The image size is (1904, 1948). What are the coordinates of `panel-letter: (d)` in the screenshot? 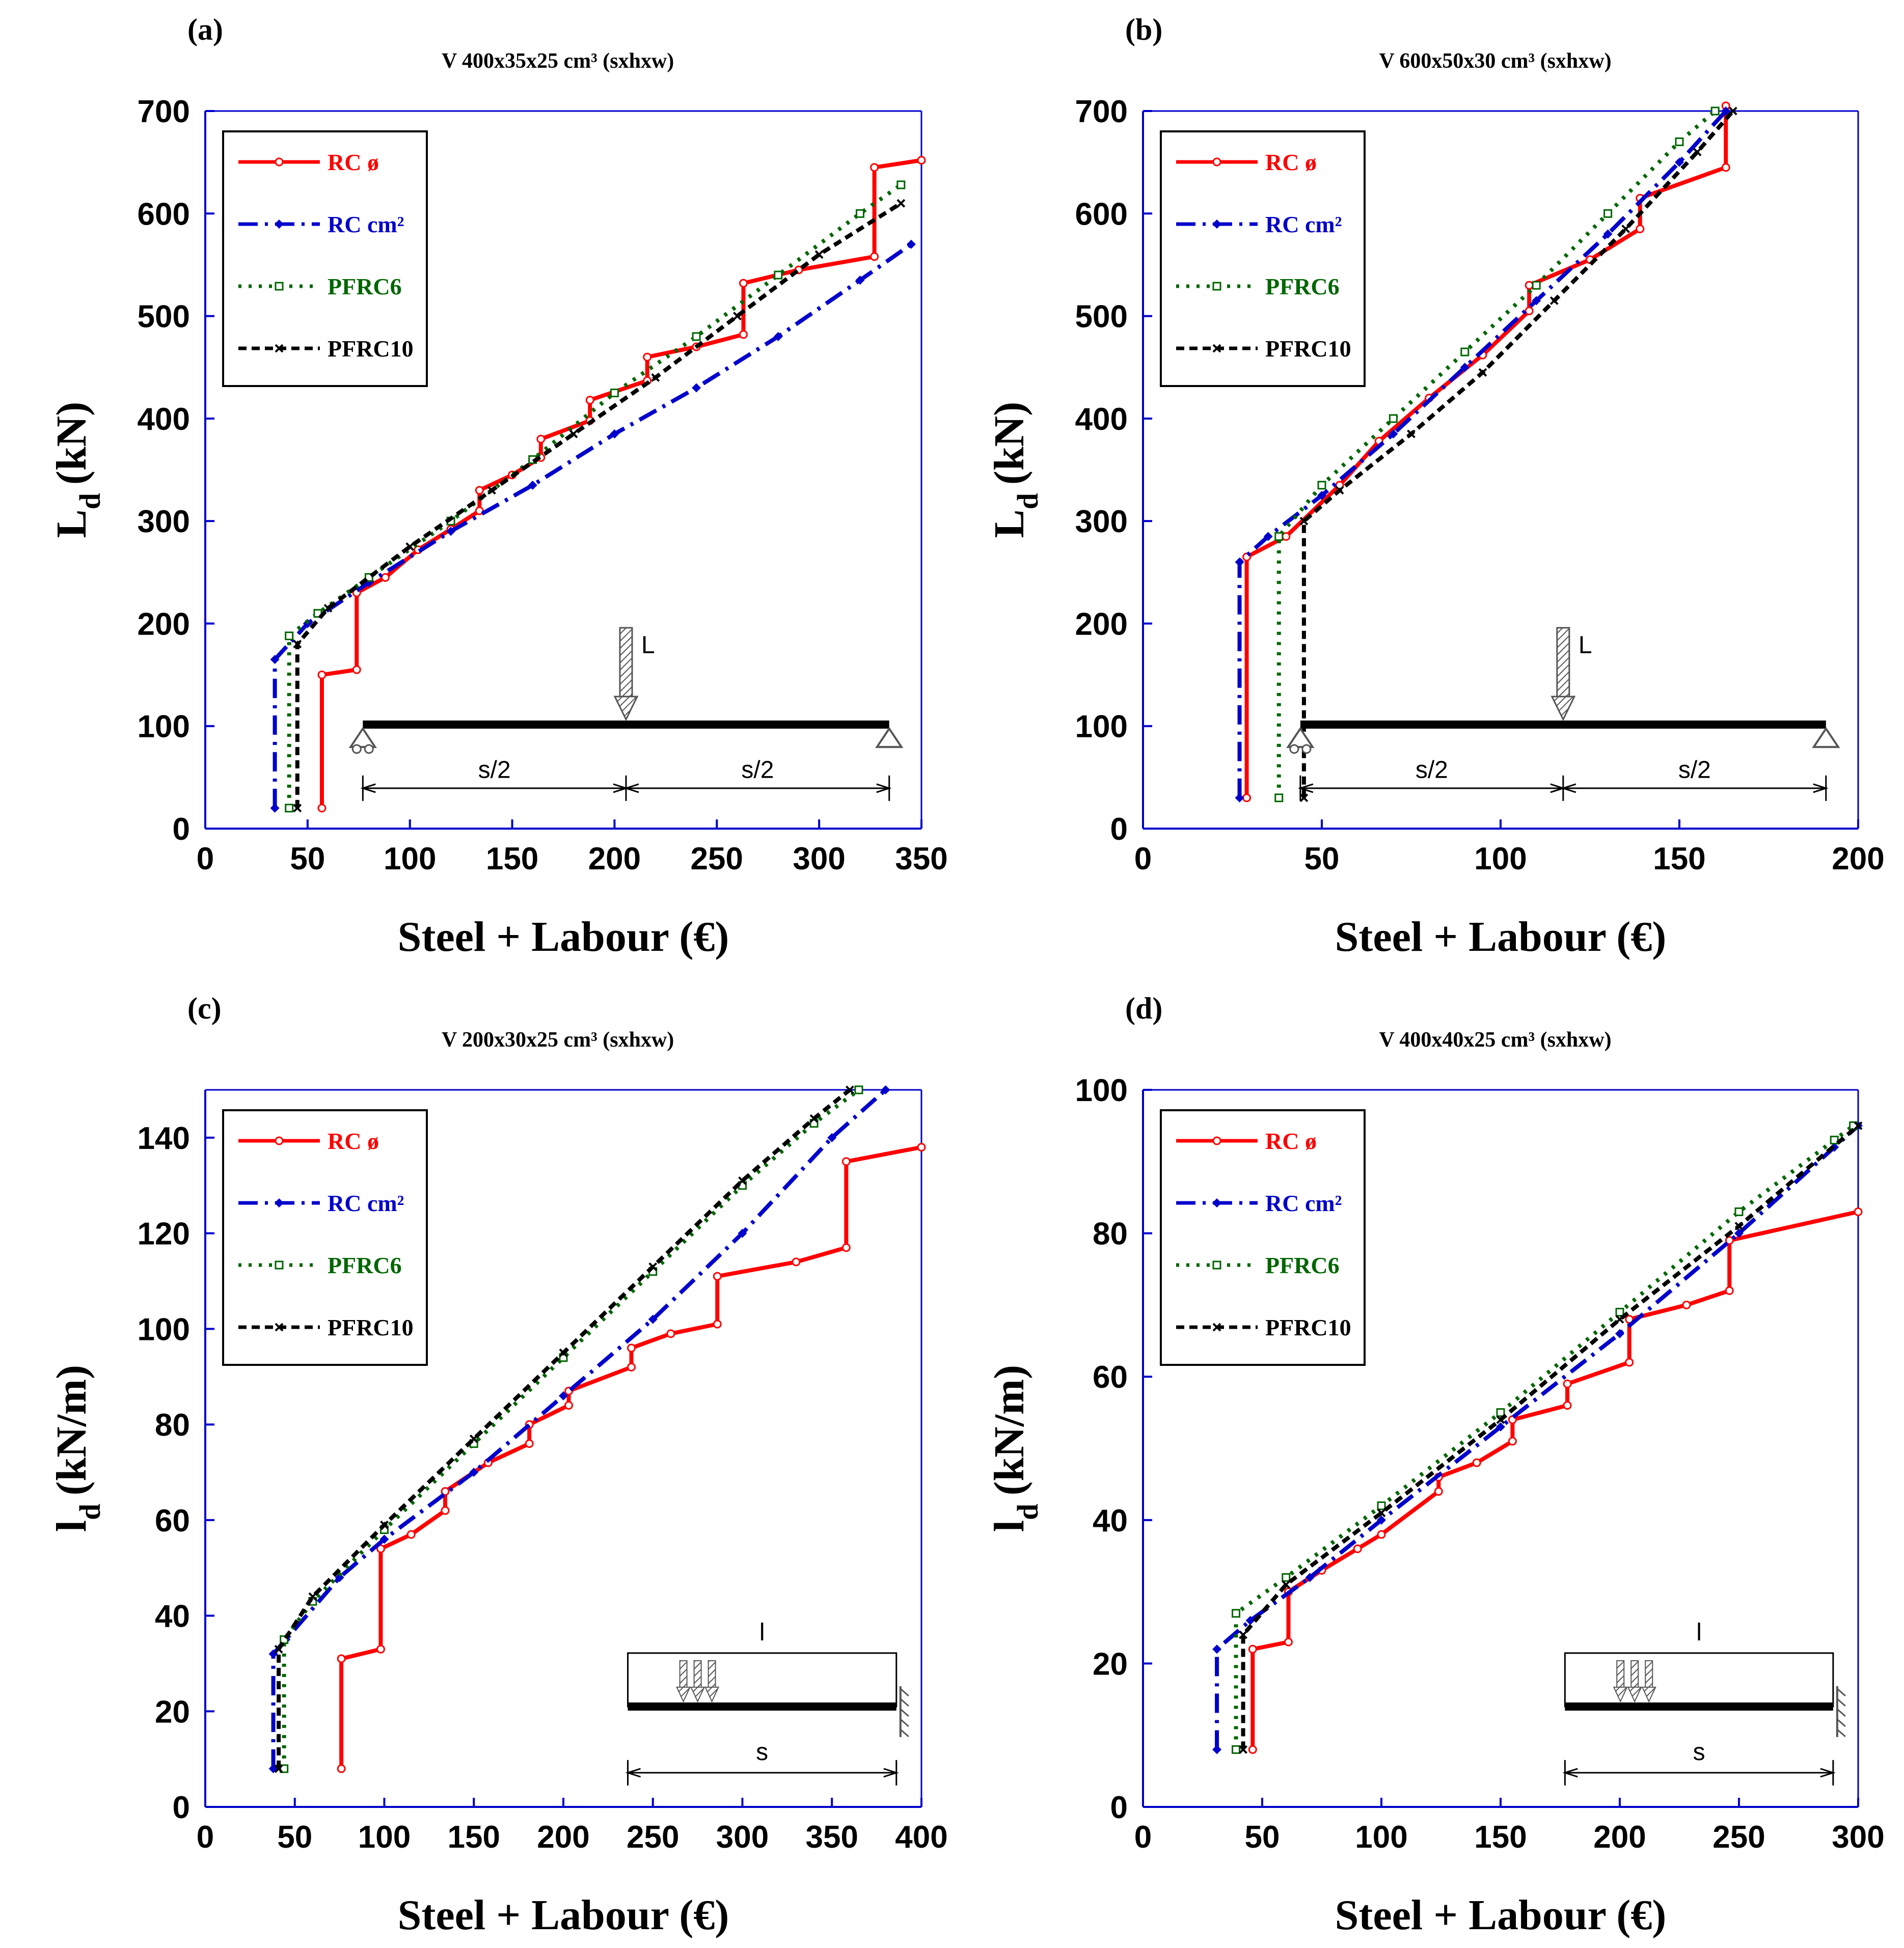 It's located at (1143, 1009).